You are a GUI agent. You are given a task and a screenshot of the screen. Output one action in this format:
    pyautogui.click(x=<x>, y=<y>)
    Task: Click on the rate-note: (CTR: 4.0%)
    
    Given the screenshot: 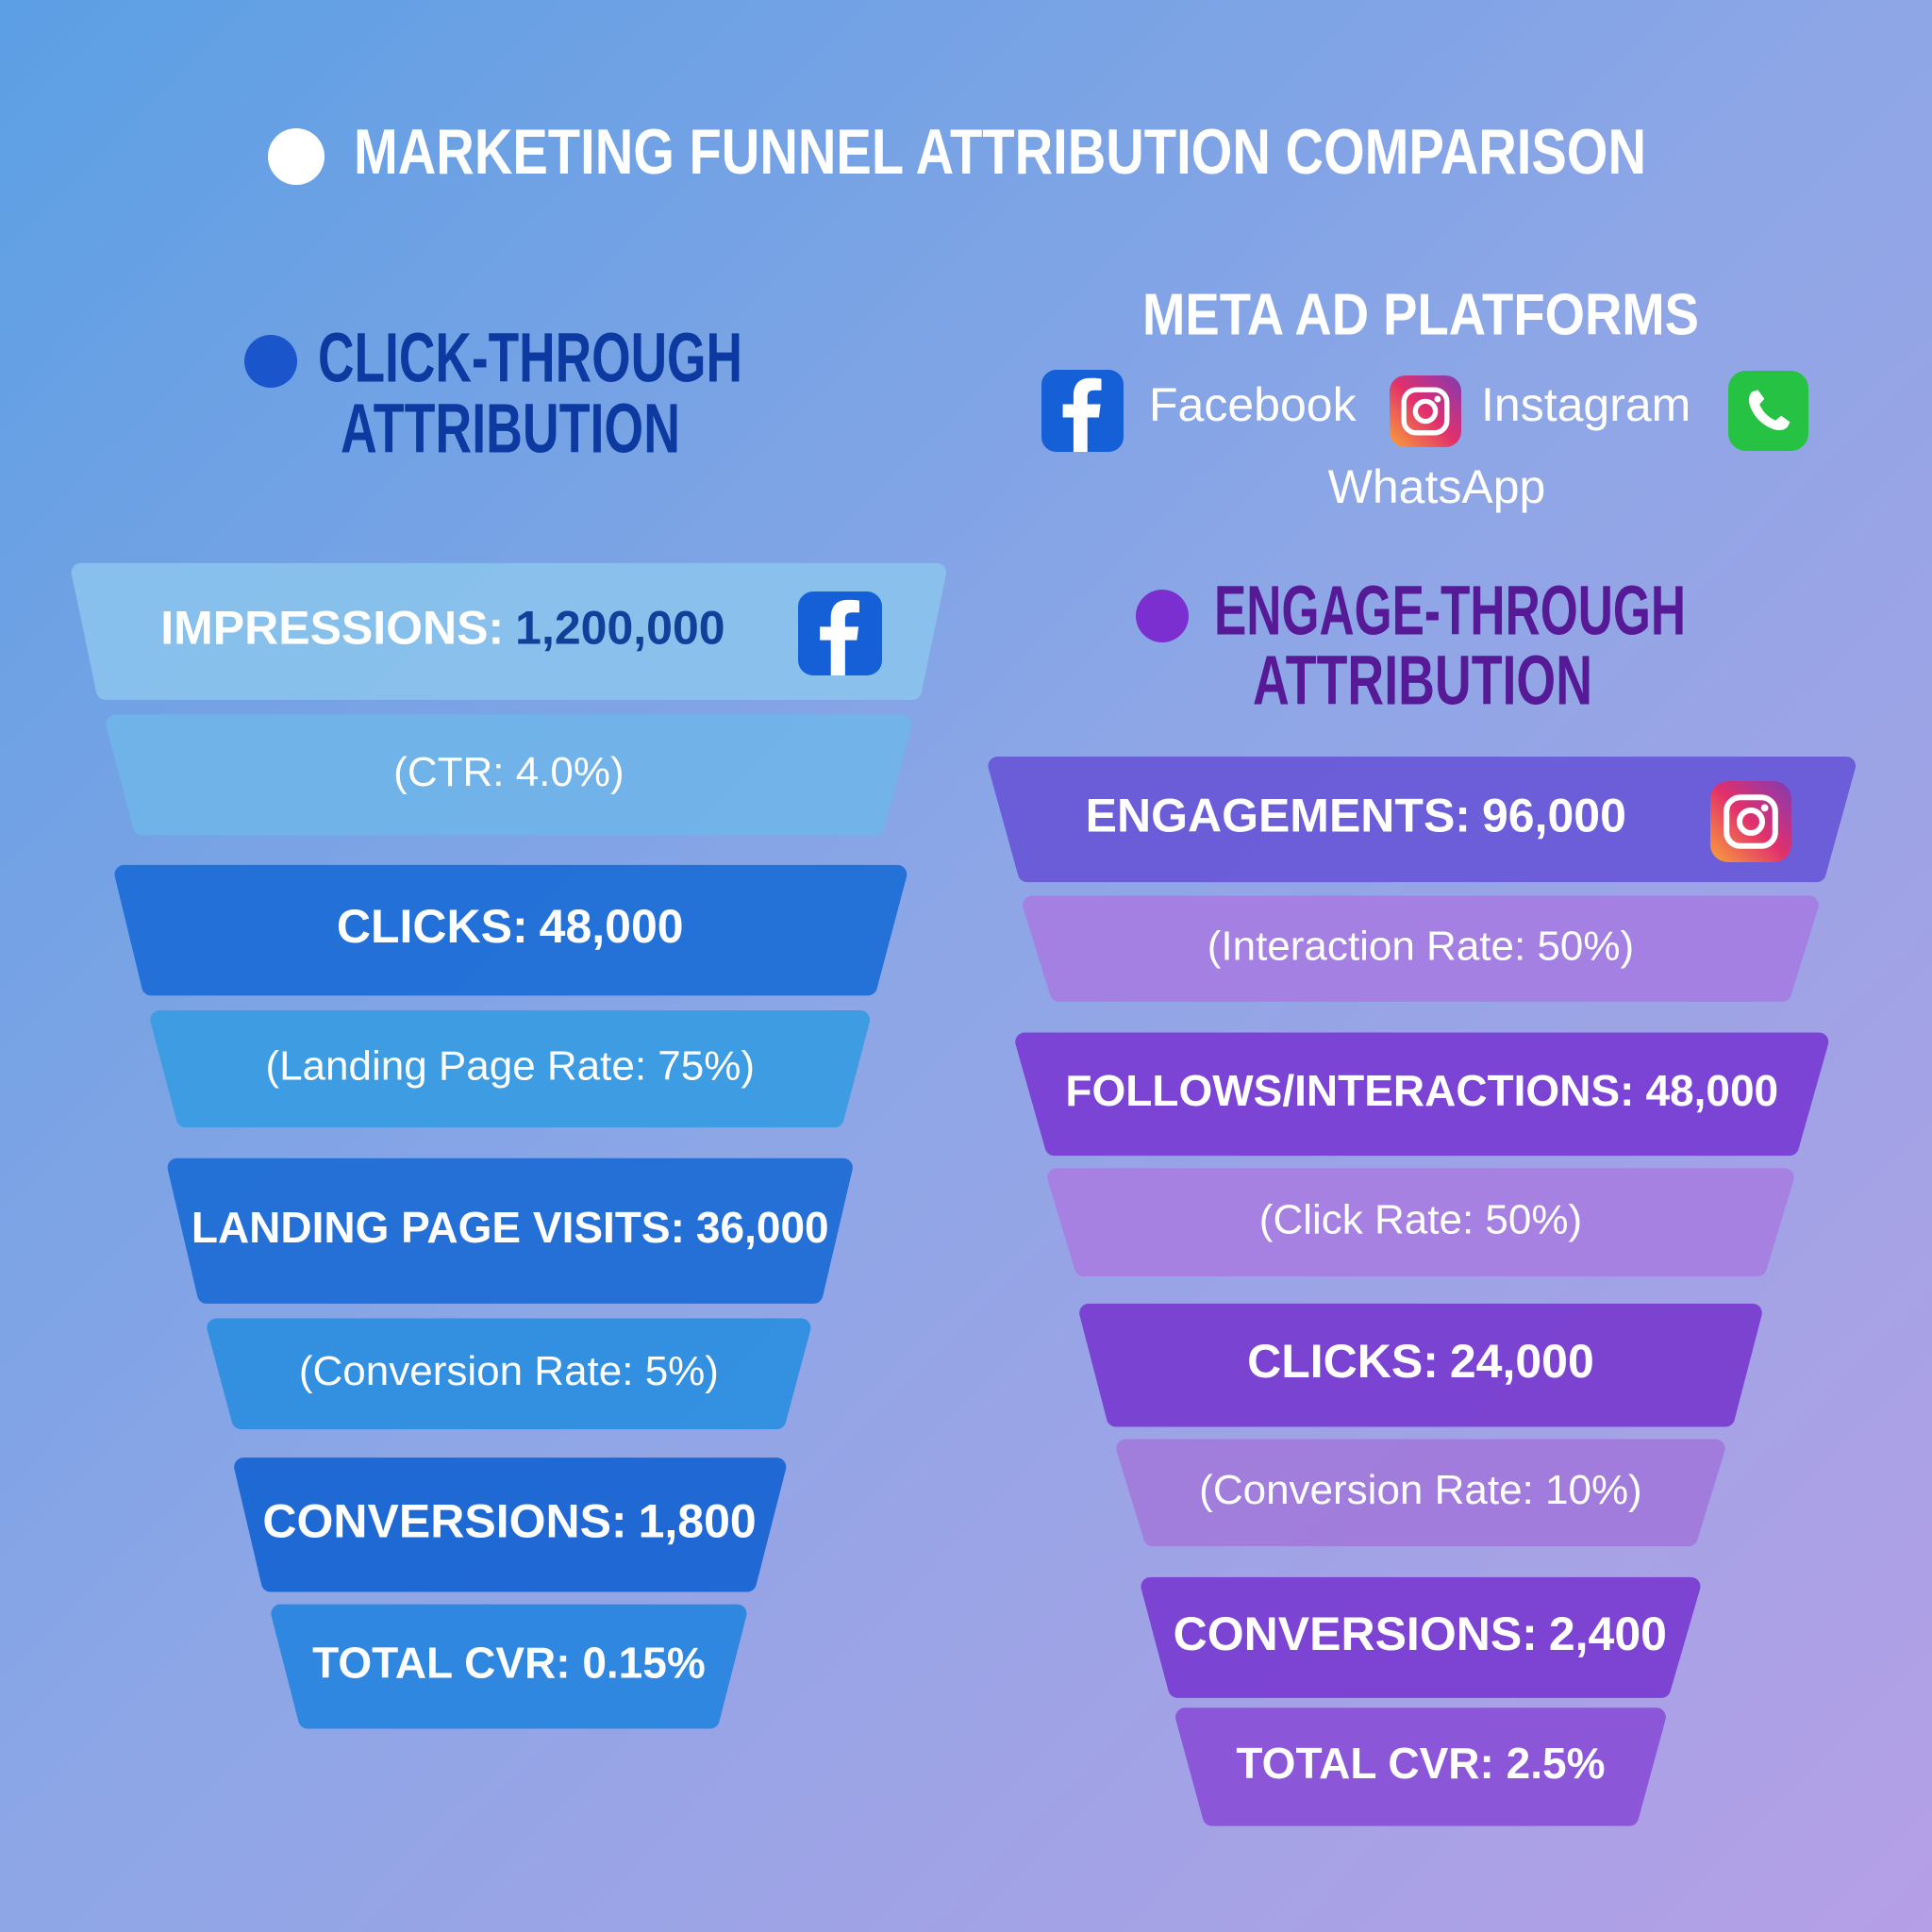 What is the action you would take?
    pyautogui.click(x=508, y=772)
    